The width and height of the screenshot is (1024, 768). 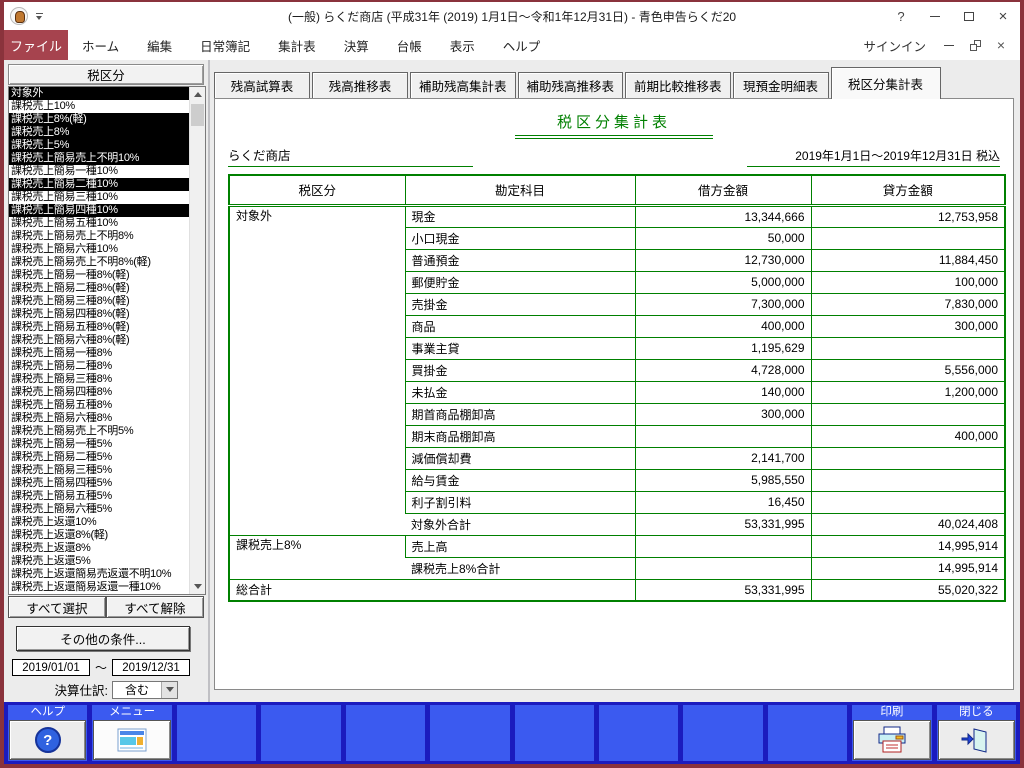 I want to click on list-item: 課税売上10%, so click(x=43, y=106).